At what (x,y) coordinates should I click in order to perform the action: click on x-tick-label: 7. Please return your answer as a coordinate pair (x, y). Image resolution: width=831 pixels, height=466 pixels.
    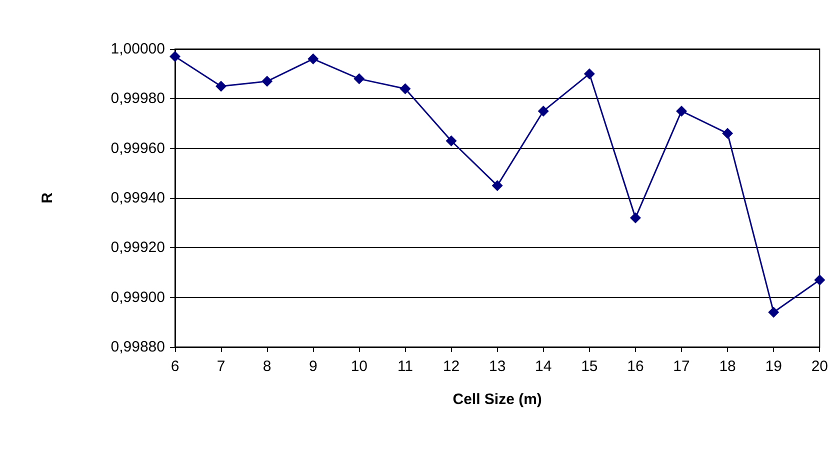
    Looking at the image, I should click on (221, 366).